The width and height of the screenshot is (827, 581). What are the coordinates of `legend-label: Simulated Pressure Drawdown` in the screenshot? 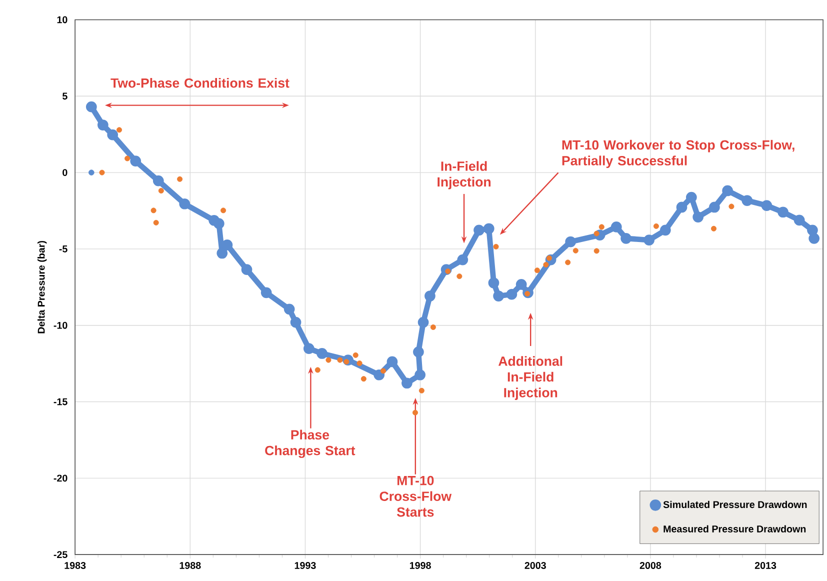 It's located at (735, 504).